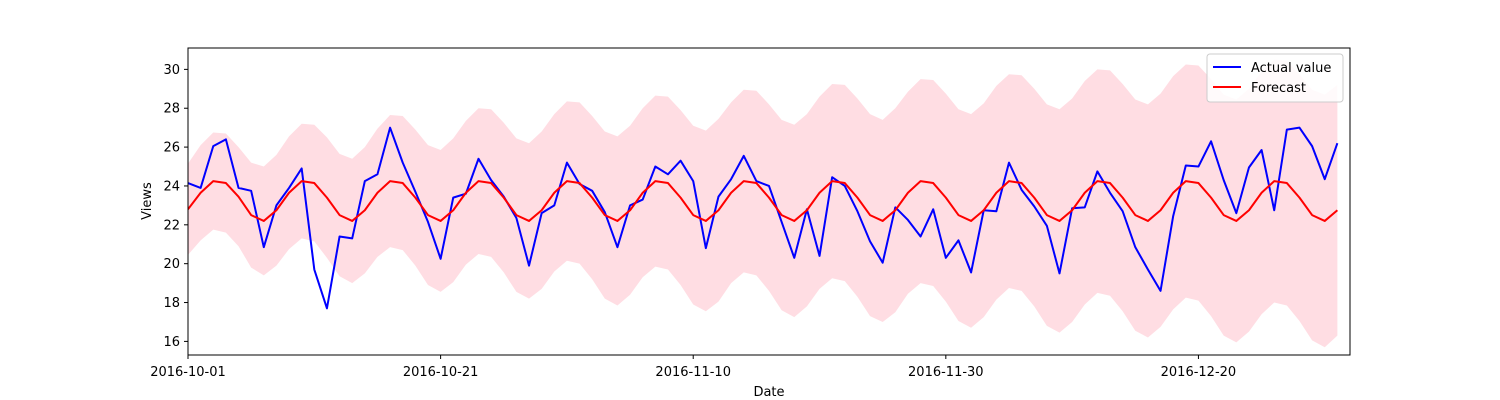 This screenshot has height=400, width=1500. Describe the element at coordinates (171, 109) in the screenshot. I see `y-tick-label: 28` at that location.